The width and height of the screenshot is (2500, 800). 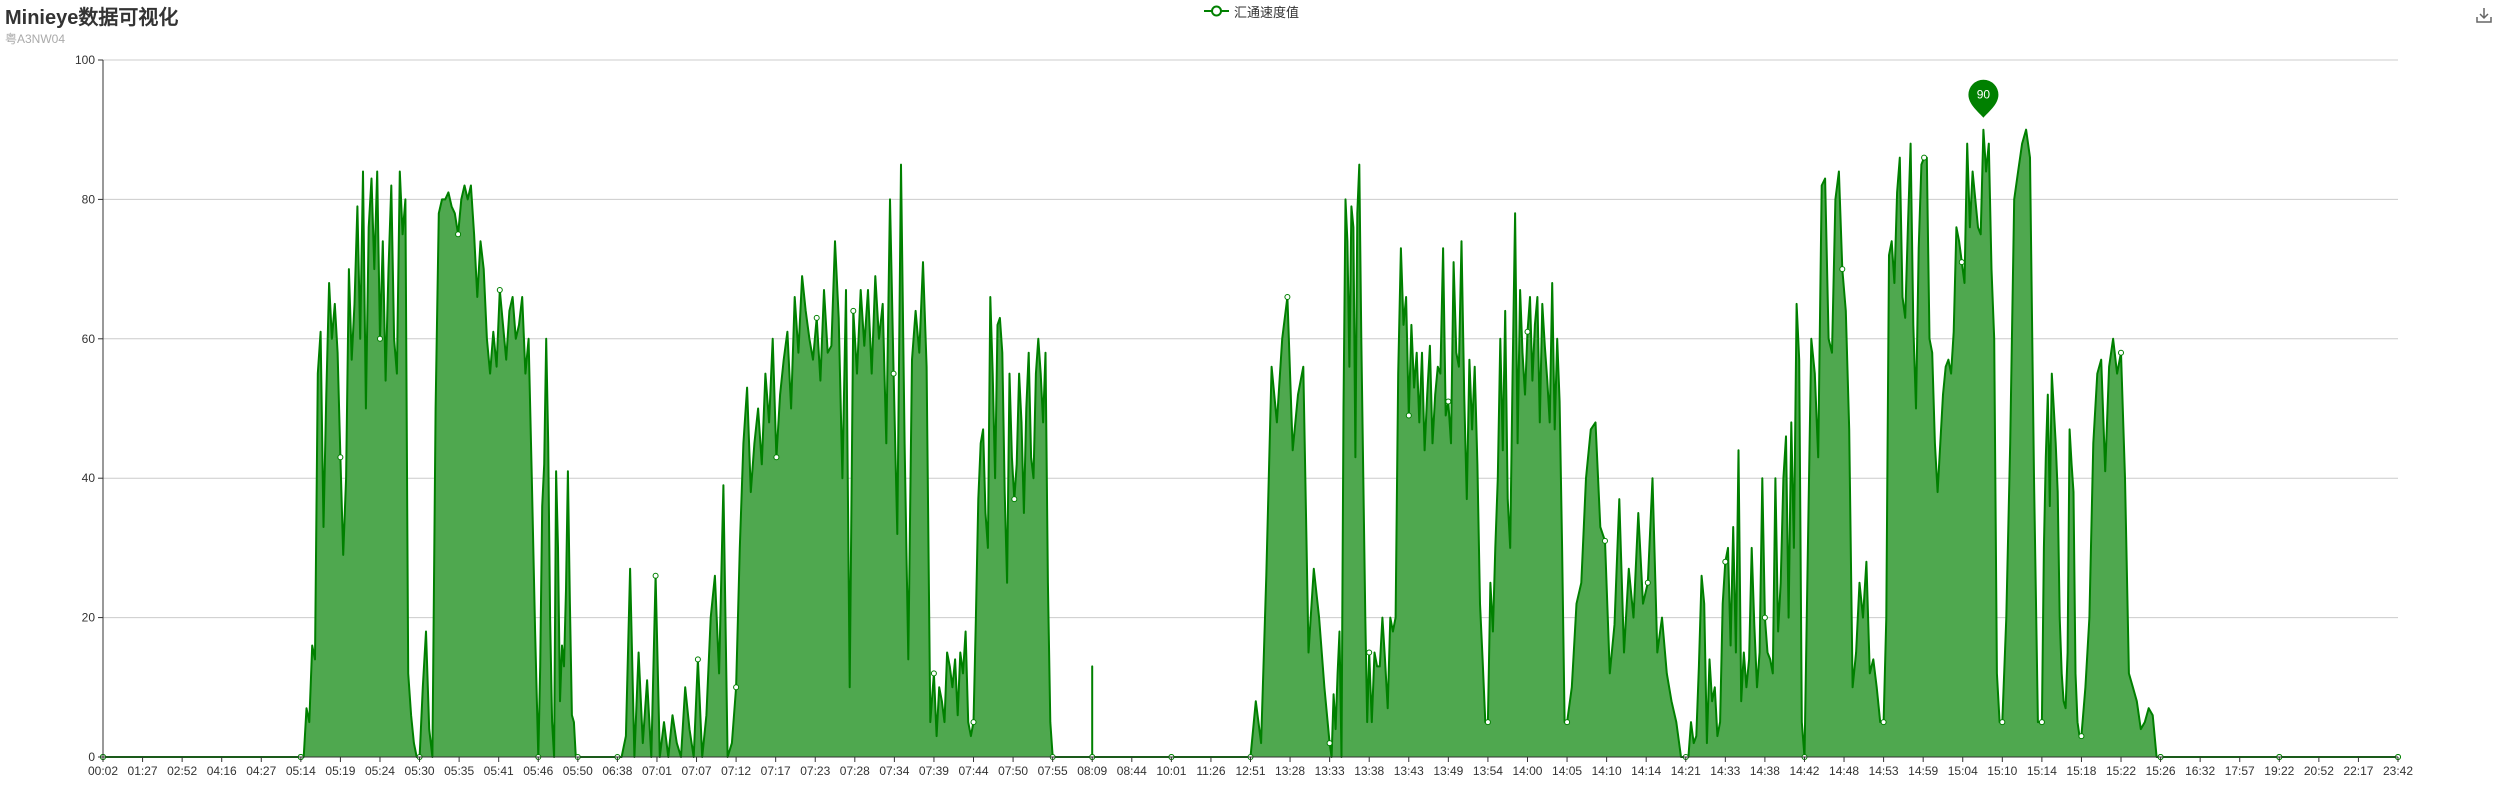 What do you see at coordinates (1884, 771) in the screenshot?
I see `x-tick-label: 14:53` at bounding box center [1884, 771].